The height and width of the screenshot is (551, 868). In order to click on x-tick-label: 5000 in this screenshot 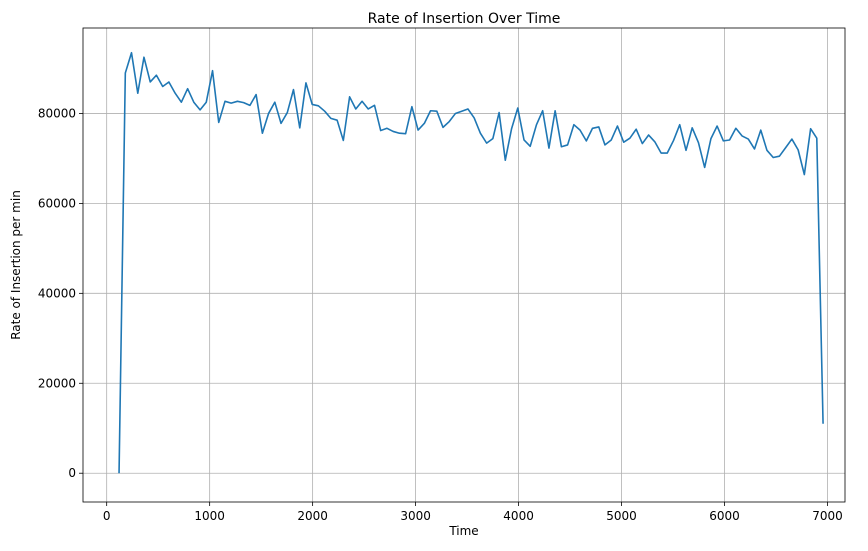, I will do `click(621, 516)`.